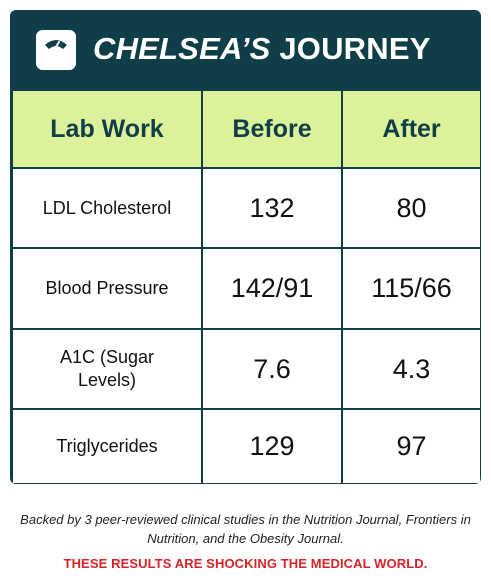  Describe the element at coordinates (272, 208) in the screenshot. I see `row-ldl-before: 132` at that location.